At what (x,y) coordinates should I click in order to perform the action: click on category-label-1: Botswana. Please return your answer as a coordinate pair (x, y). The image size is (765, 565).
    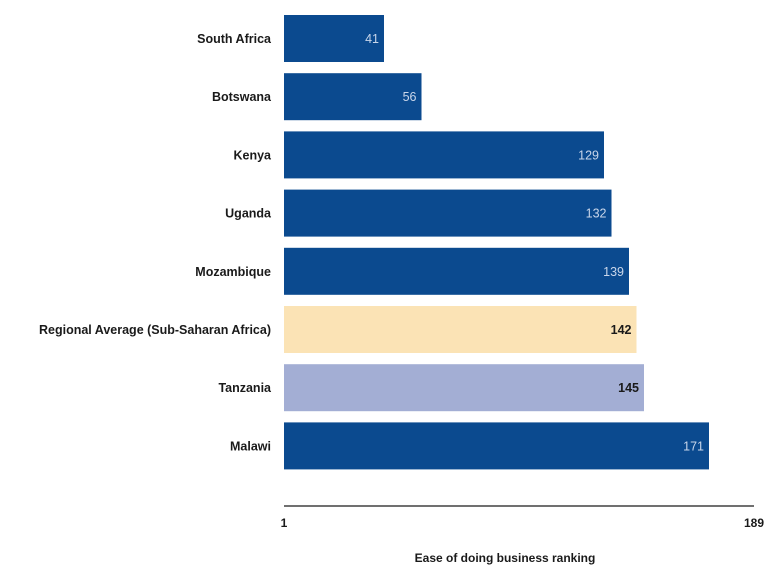
    Looking at the image, I should click on (242, 97).